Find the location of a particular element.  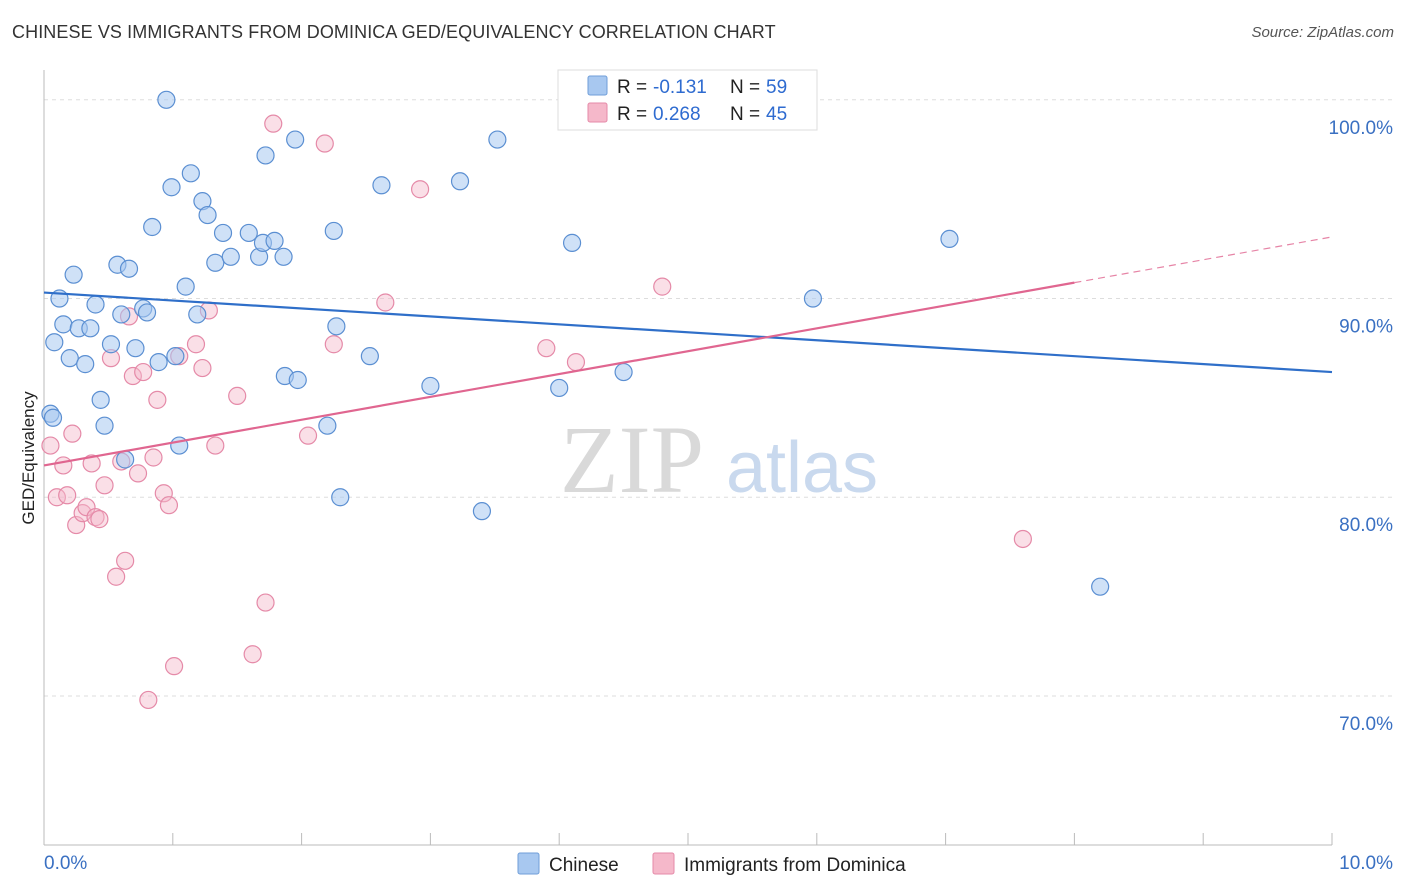

y-tick-label: 70.0% is located at coordinates (1366, 724).